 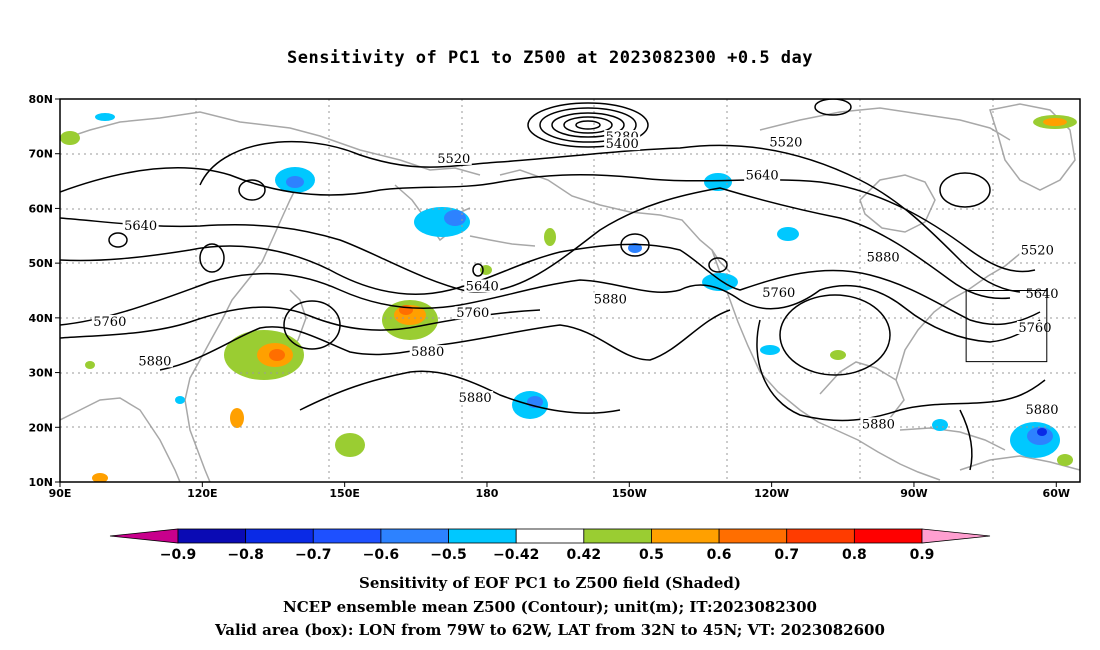 I want to click on lon-tick-label: 90W, so click(x=913, y=493).